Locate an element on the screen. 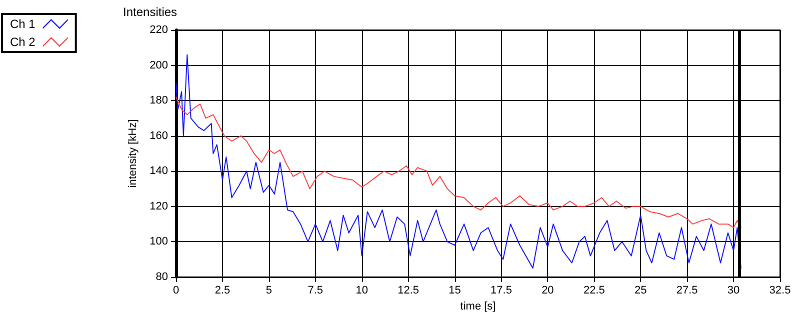 Image resolution: width=802 pixels, height=320 pixels. y-tick-label: 220 is located at coordinates (159, 30).